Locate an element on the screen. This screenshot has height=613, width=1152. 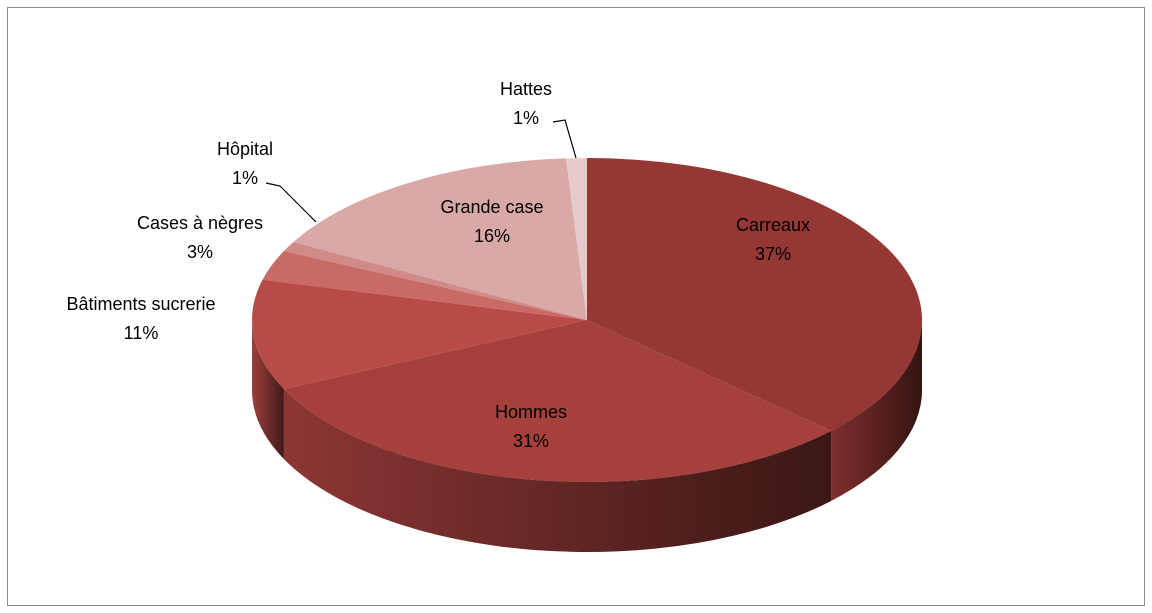
slice-value-label: 31% is located at coordinates (531, 441).